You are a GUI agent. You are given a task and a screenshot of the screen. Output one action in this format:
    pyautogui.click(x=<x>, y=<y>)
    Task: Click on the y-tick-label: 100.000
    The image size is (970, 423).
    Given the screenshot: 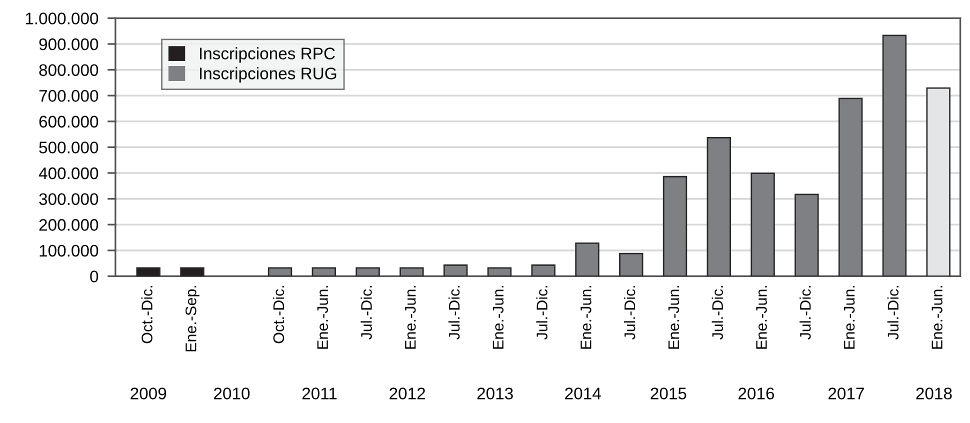 What is the action you would take?
    pyautogui.click(x=69, y=250)
    